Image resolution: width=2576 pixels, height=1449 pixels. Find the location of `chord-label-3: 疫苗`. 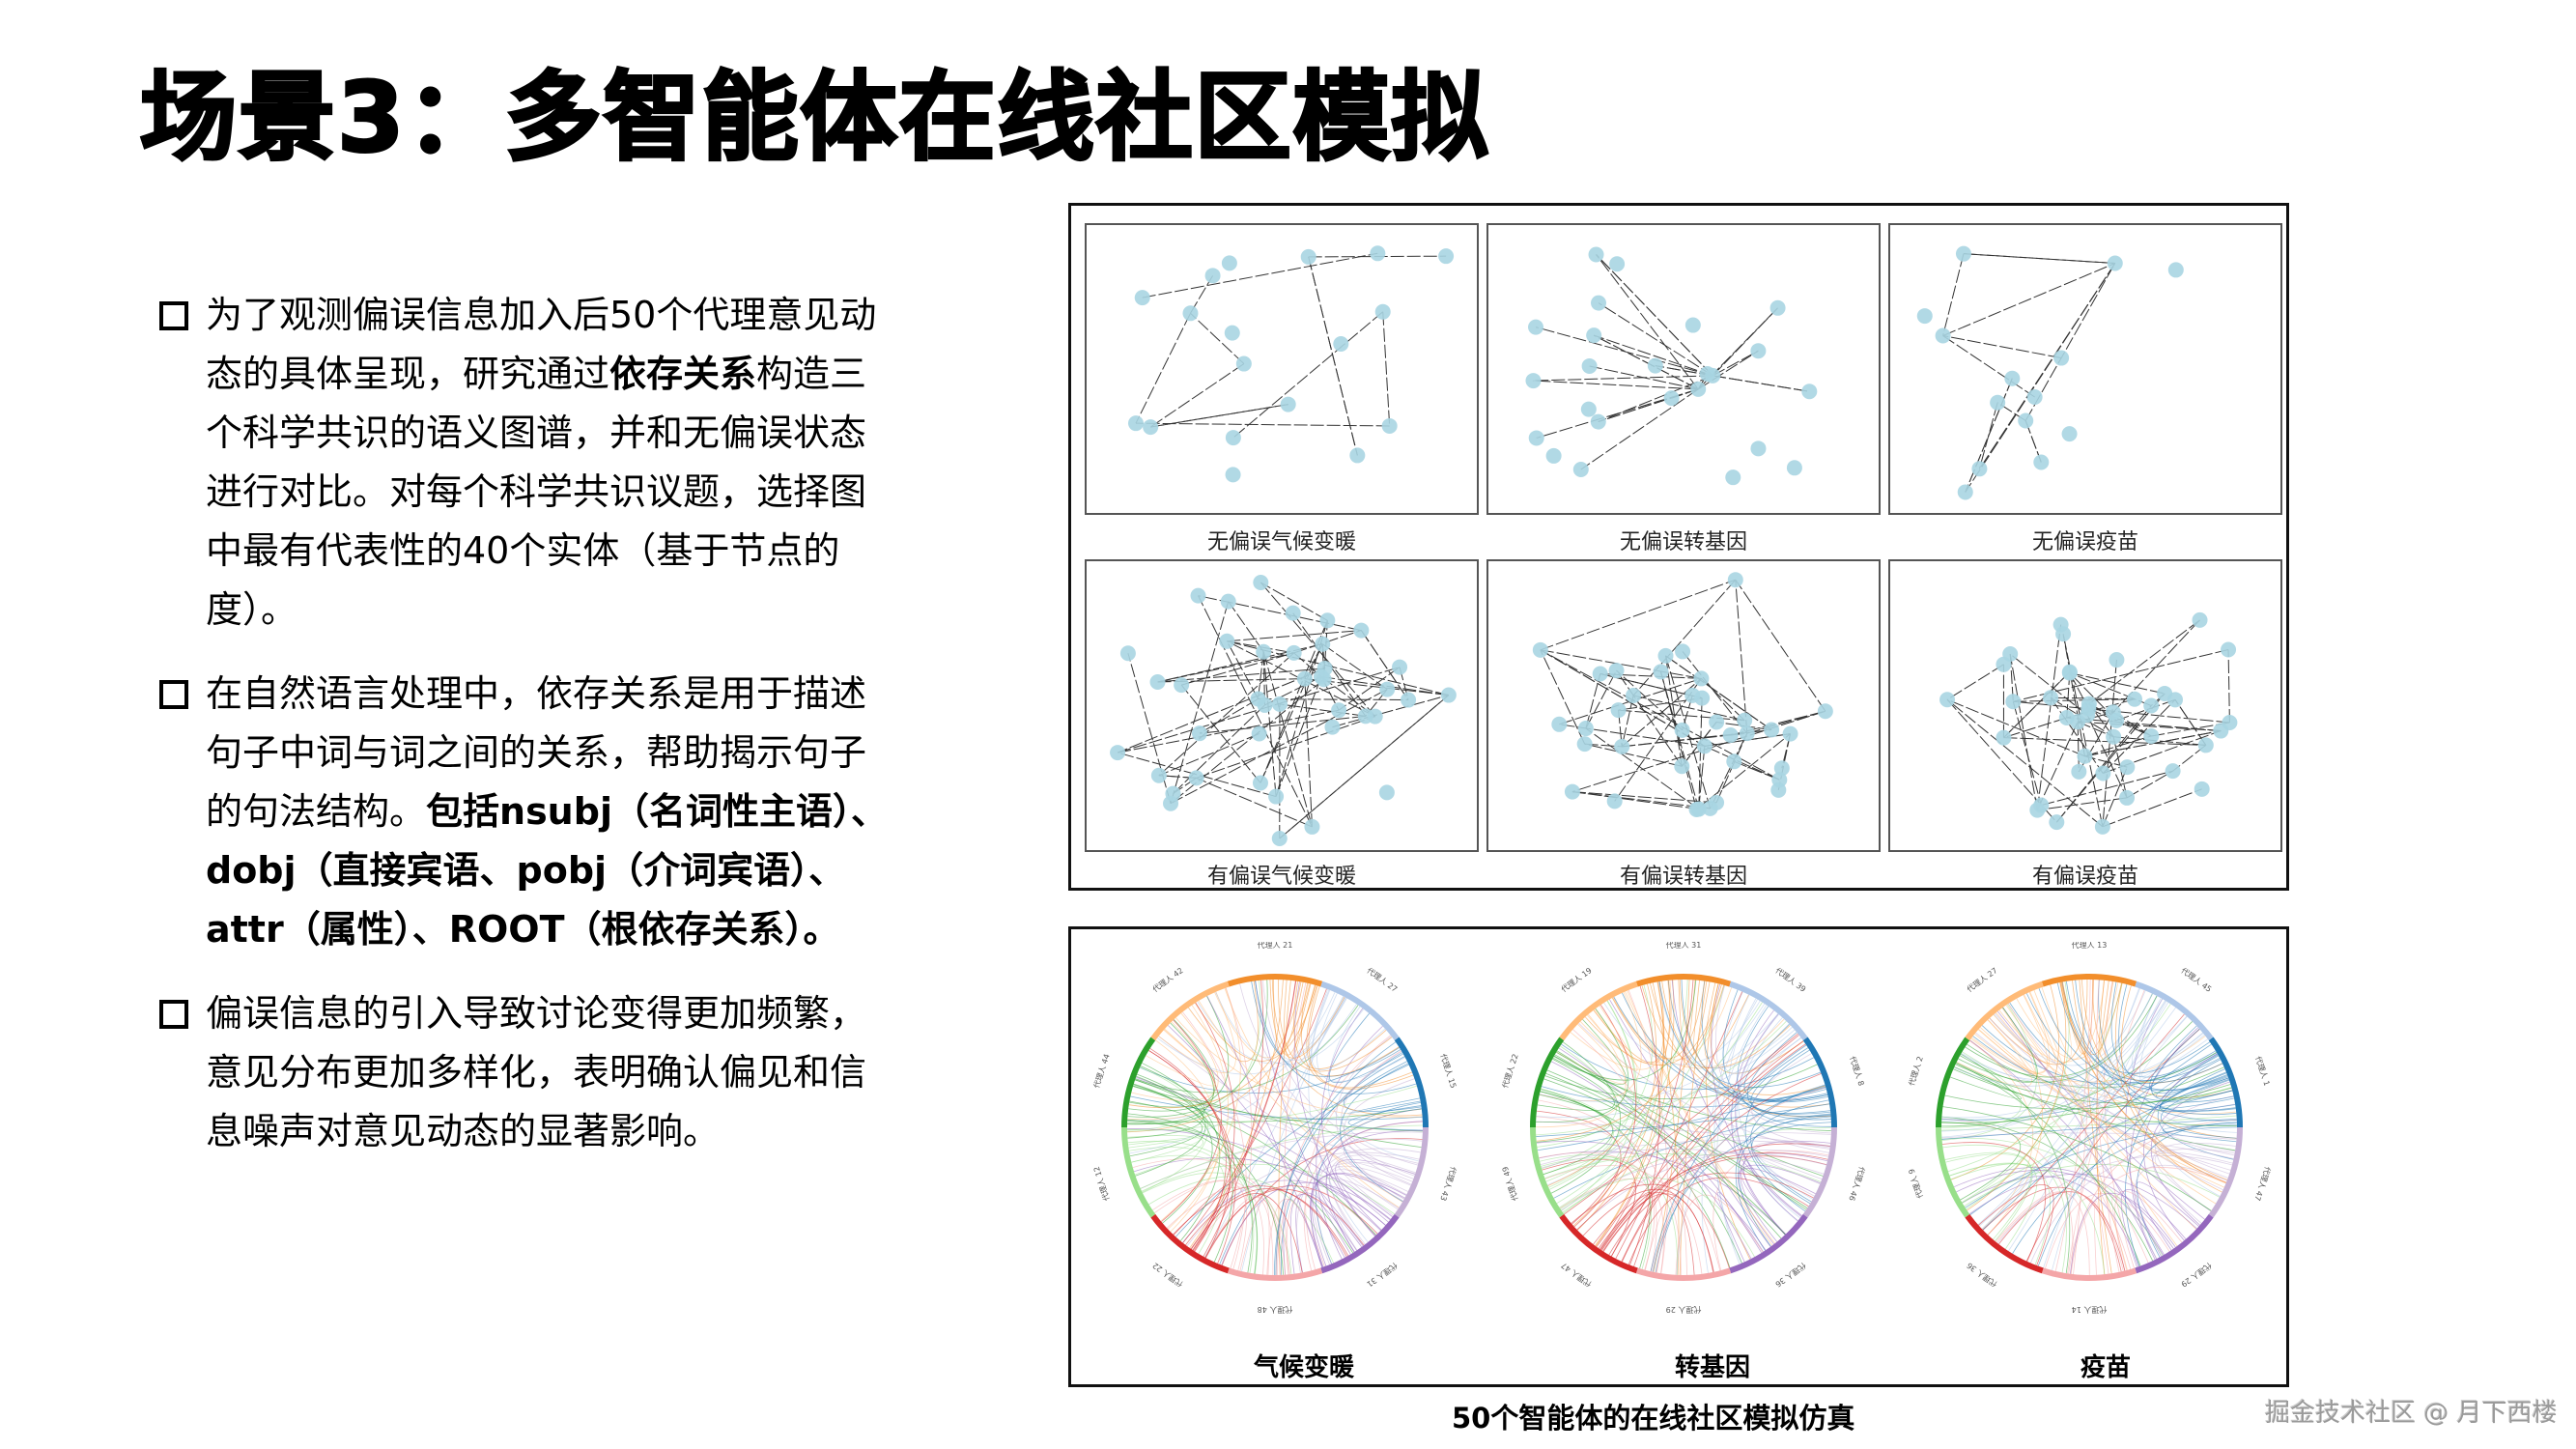

chord-label-3: 疫苗 is located at coordinates (2105, 1367).